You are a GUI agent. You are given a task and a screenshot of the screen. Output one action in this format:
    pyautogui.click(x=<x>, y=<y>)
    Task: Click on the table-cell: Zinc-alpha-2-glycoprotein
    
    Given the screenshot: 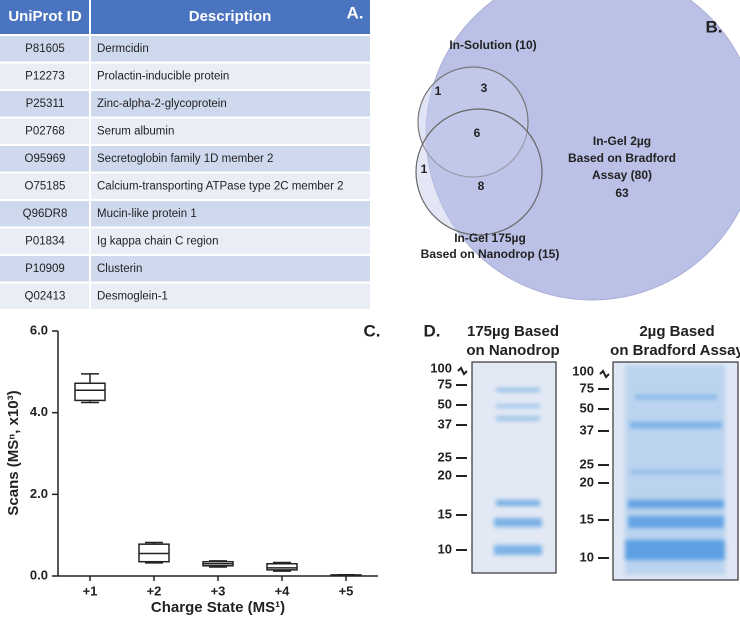 What is the action you would take?
    pyautogui.click(x=162, y=104)
    